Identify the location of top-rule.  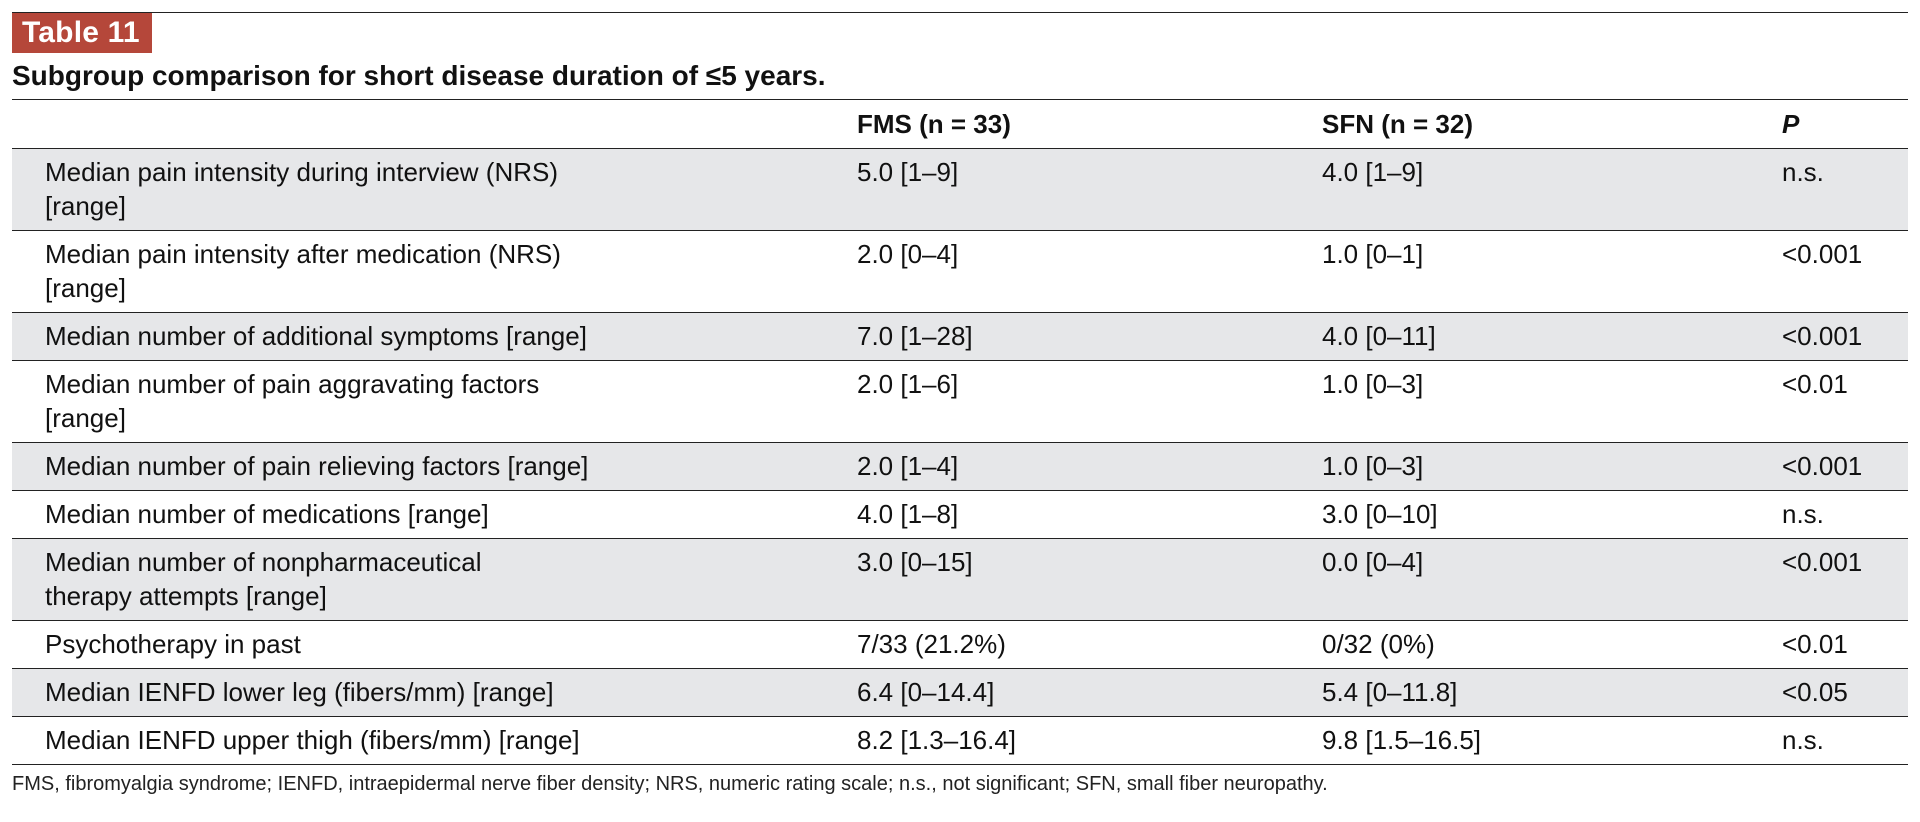
(960, 12).